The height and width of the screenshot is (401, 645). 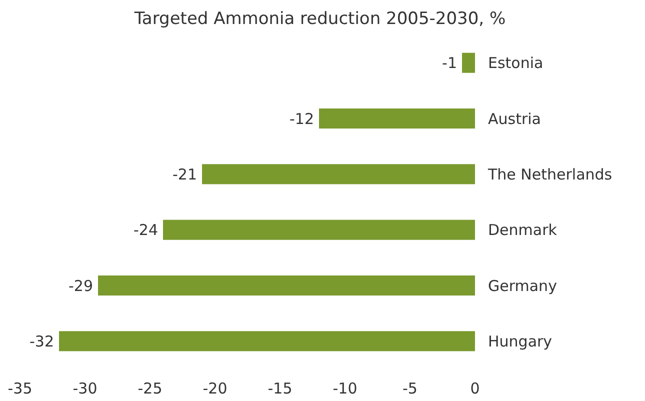 What do you see at coordinates (549, 174) in the screenshot?
I see `y-tick-label: The Netherlands` at bounding box center [549, 174].